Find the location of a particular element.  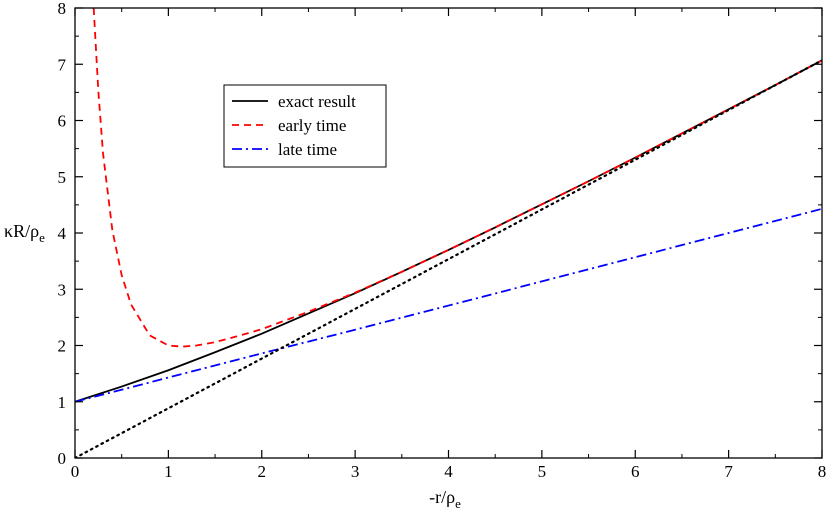

x-axis-label-text: -r/ρ is located at coordinates (442, 497).